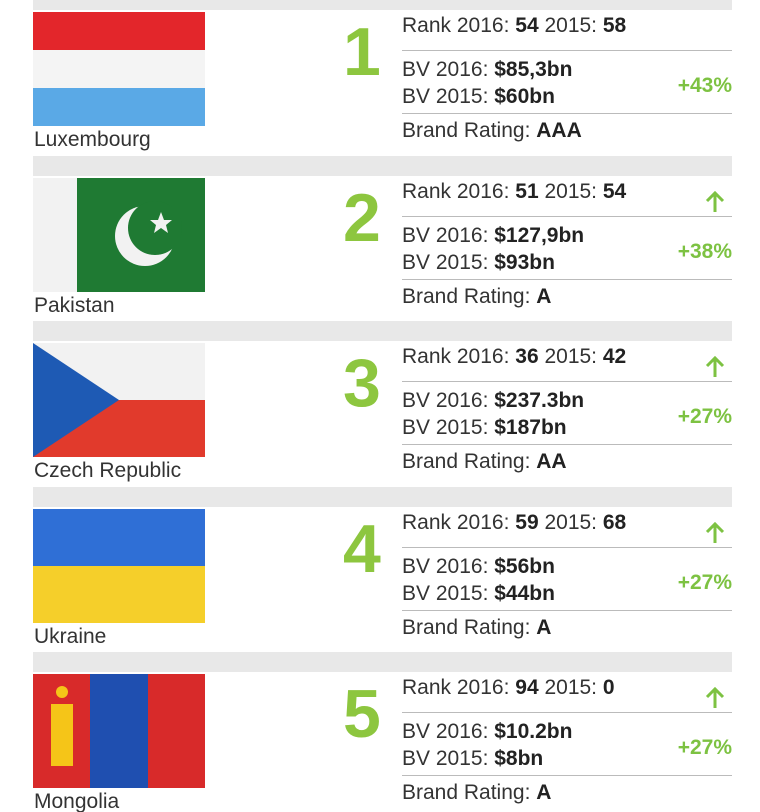  Describe the element at coordinates (362, 52) in the screenshot. I see `rank-digit: 1` at that location.